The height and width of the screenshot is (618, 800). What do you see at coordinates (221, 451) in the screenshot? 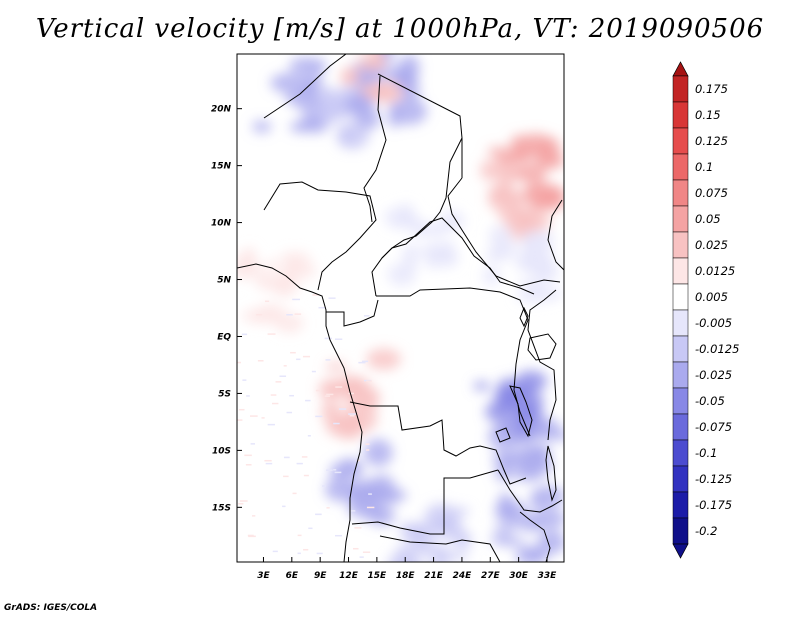
I see `y-tick-label: 10S` at bounding box center [221, 451].